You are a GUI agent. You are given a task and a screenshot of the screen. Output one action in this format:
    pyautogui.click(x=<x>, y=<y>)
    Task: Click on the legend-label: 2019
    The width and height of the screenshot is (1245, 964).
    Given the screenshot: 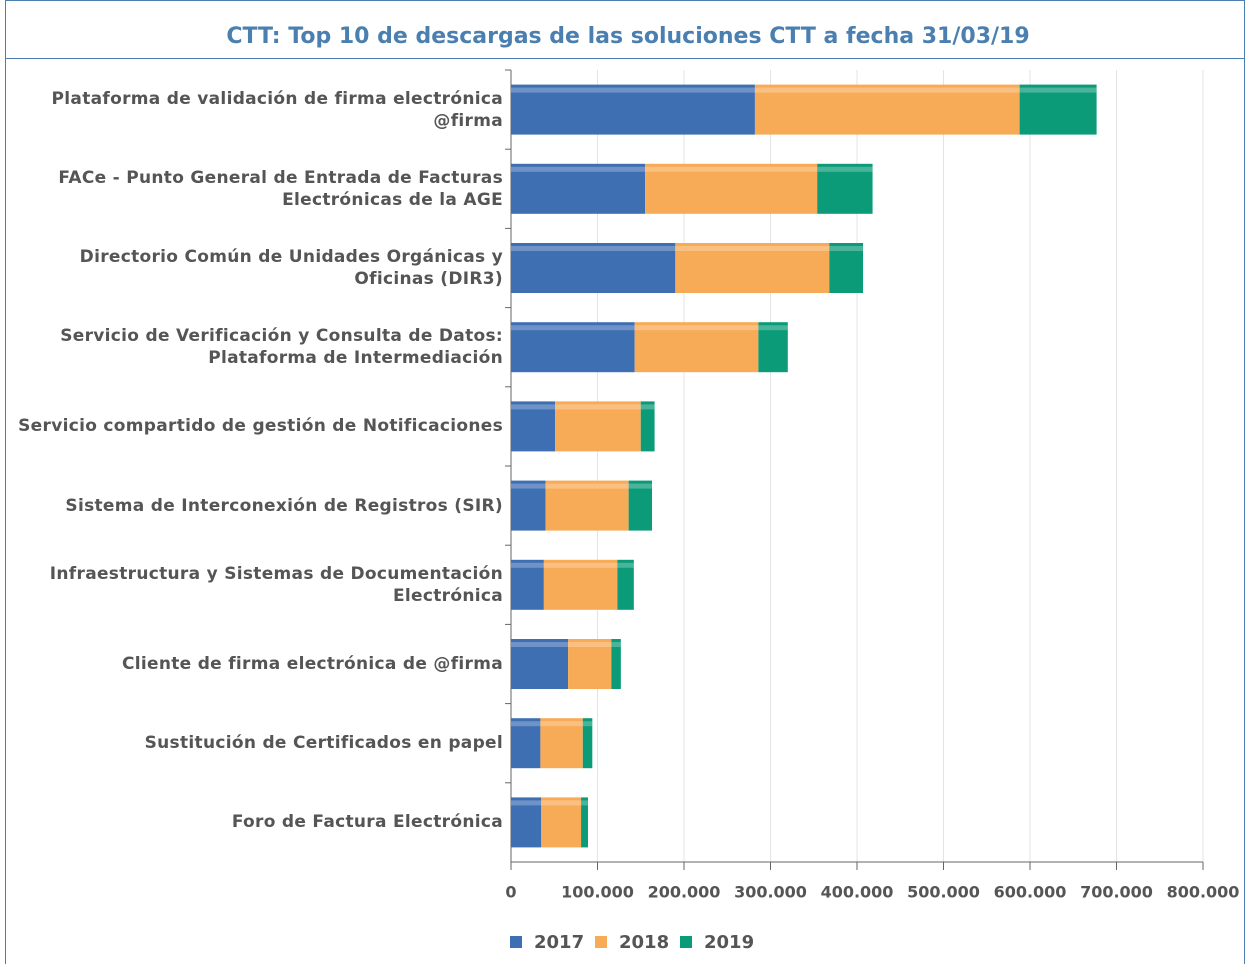 What is the action you would take?
    pyautogui.click(x=729, y=942)
    